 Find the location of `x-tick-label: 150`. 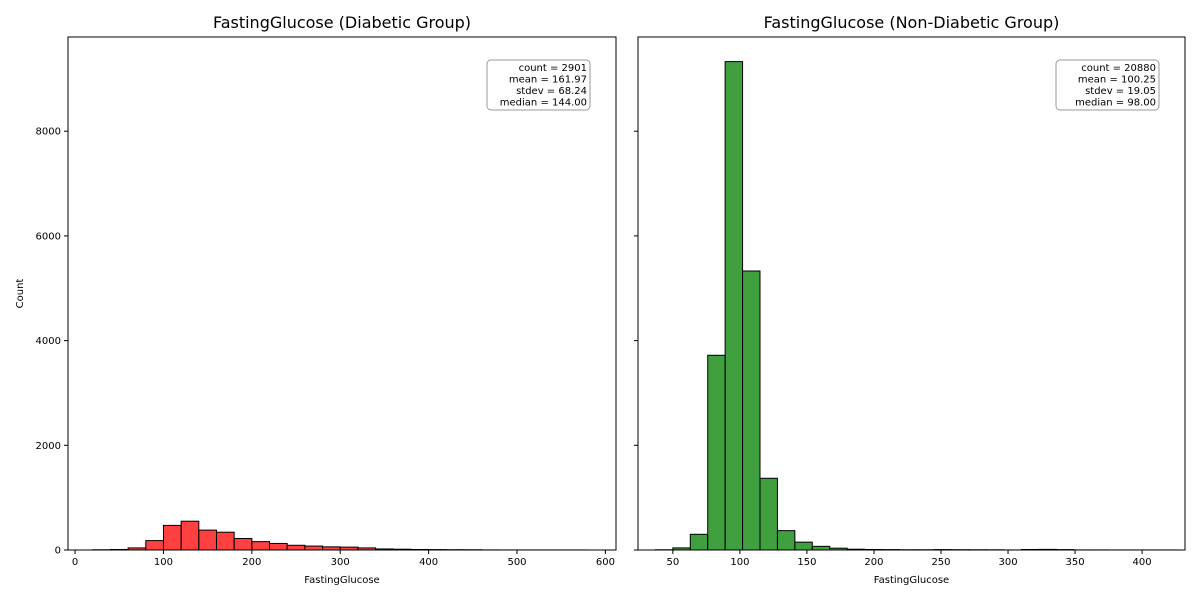

x-tick-label: 150 is located at coordinates (806, 562).